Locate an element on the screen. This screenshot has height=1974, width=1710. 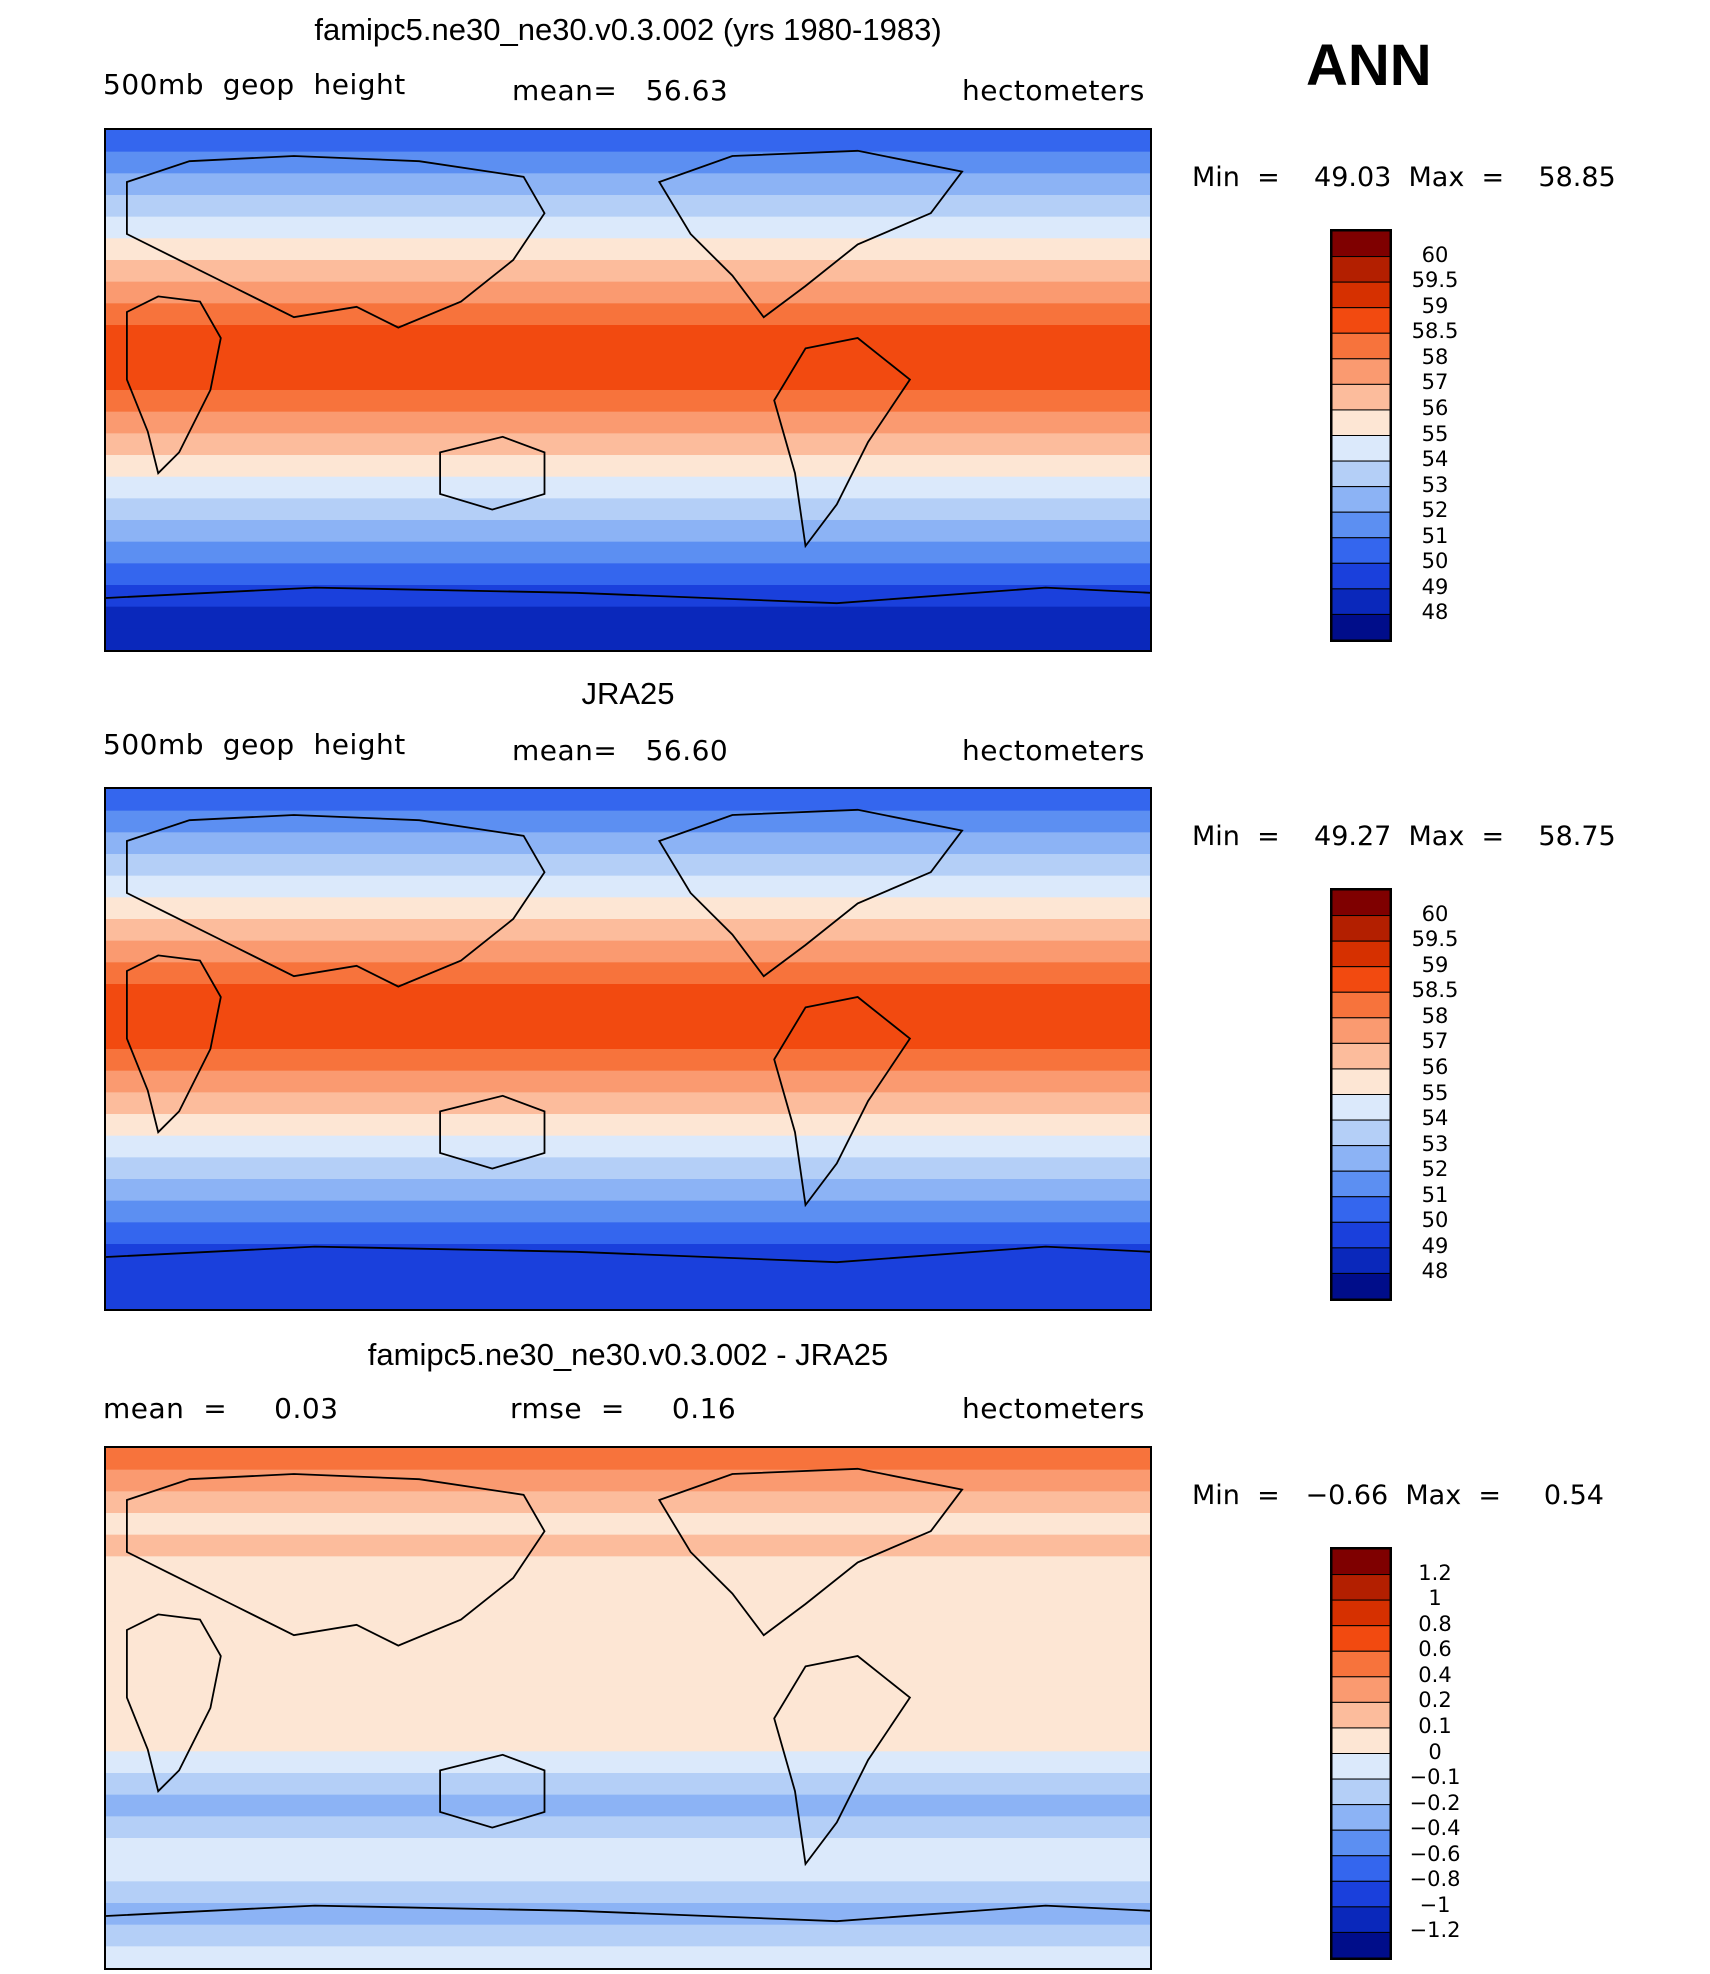
rmse-label: rmse = 0.16 is located at coordinates (623, 1408).